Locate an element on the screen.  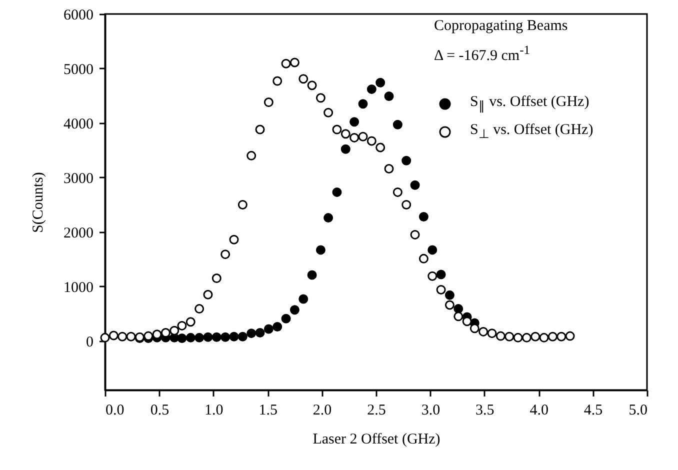
y-axis-title: S(Counts) is located at coordinates (38, 202).